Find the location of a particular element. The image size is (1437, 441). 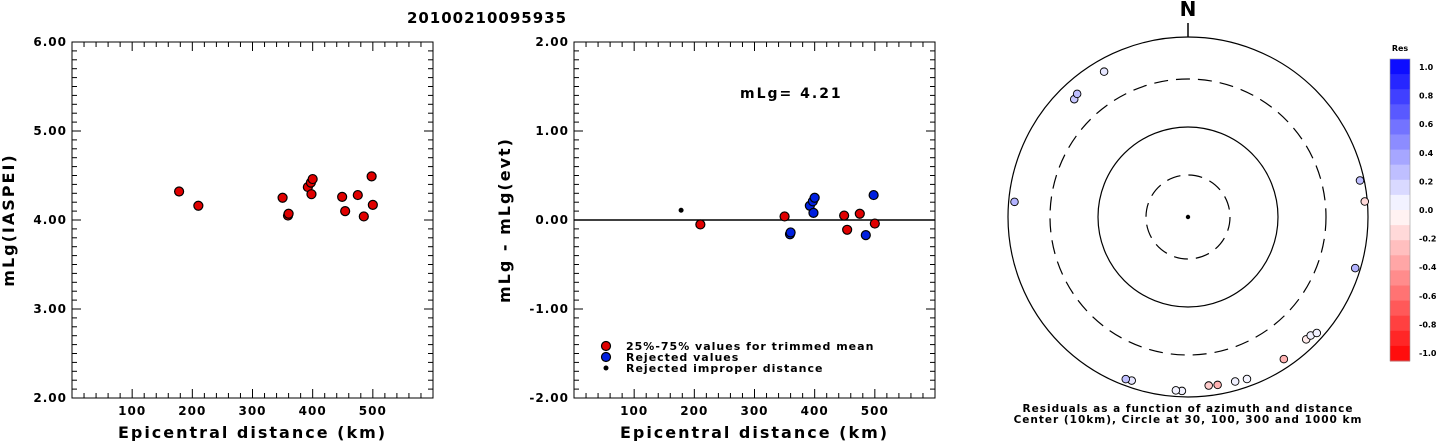

range-ring-300km is located at coordinates (1188, 217).